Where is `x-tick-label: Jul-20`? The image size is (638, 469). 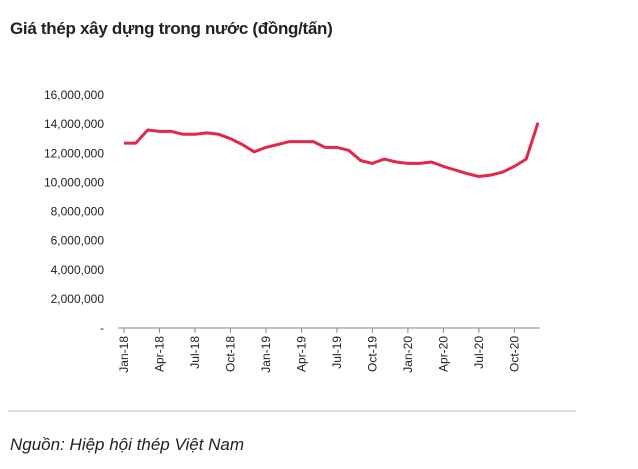
x-tick-label: Jul-20 is located at coordinates (479, 352).